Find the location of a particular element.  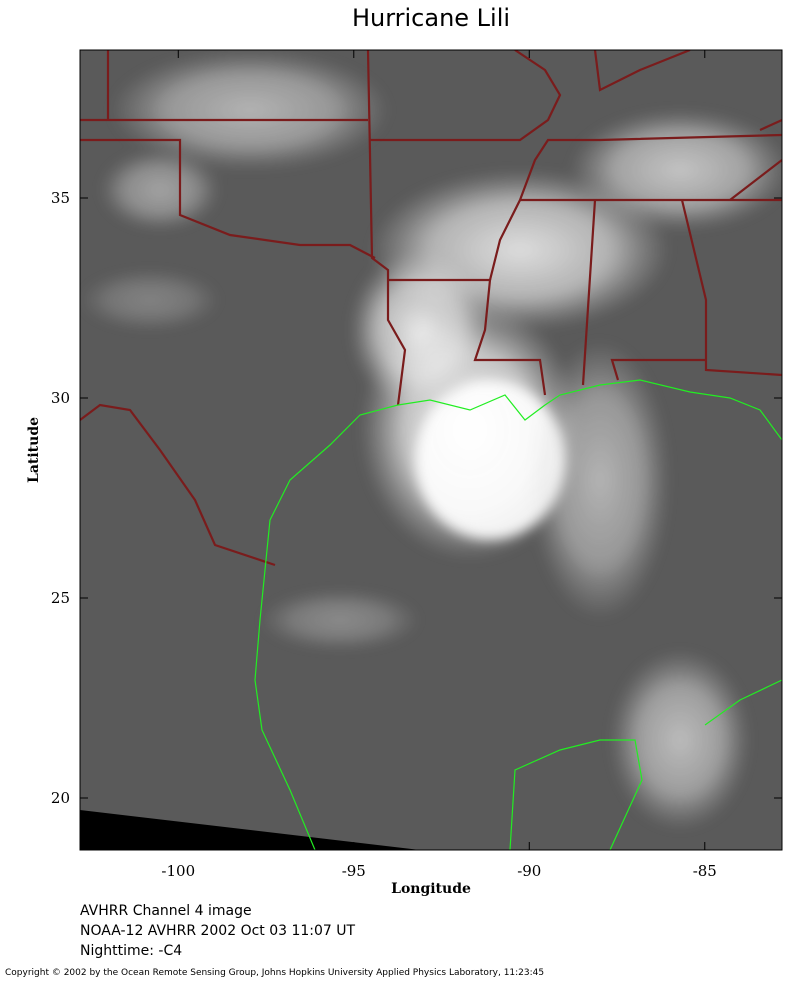

note-line: NOAA-12 AVHRR 2002 Oct 03 11:07 UT is located at coordinates (218, 931).